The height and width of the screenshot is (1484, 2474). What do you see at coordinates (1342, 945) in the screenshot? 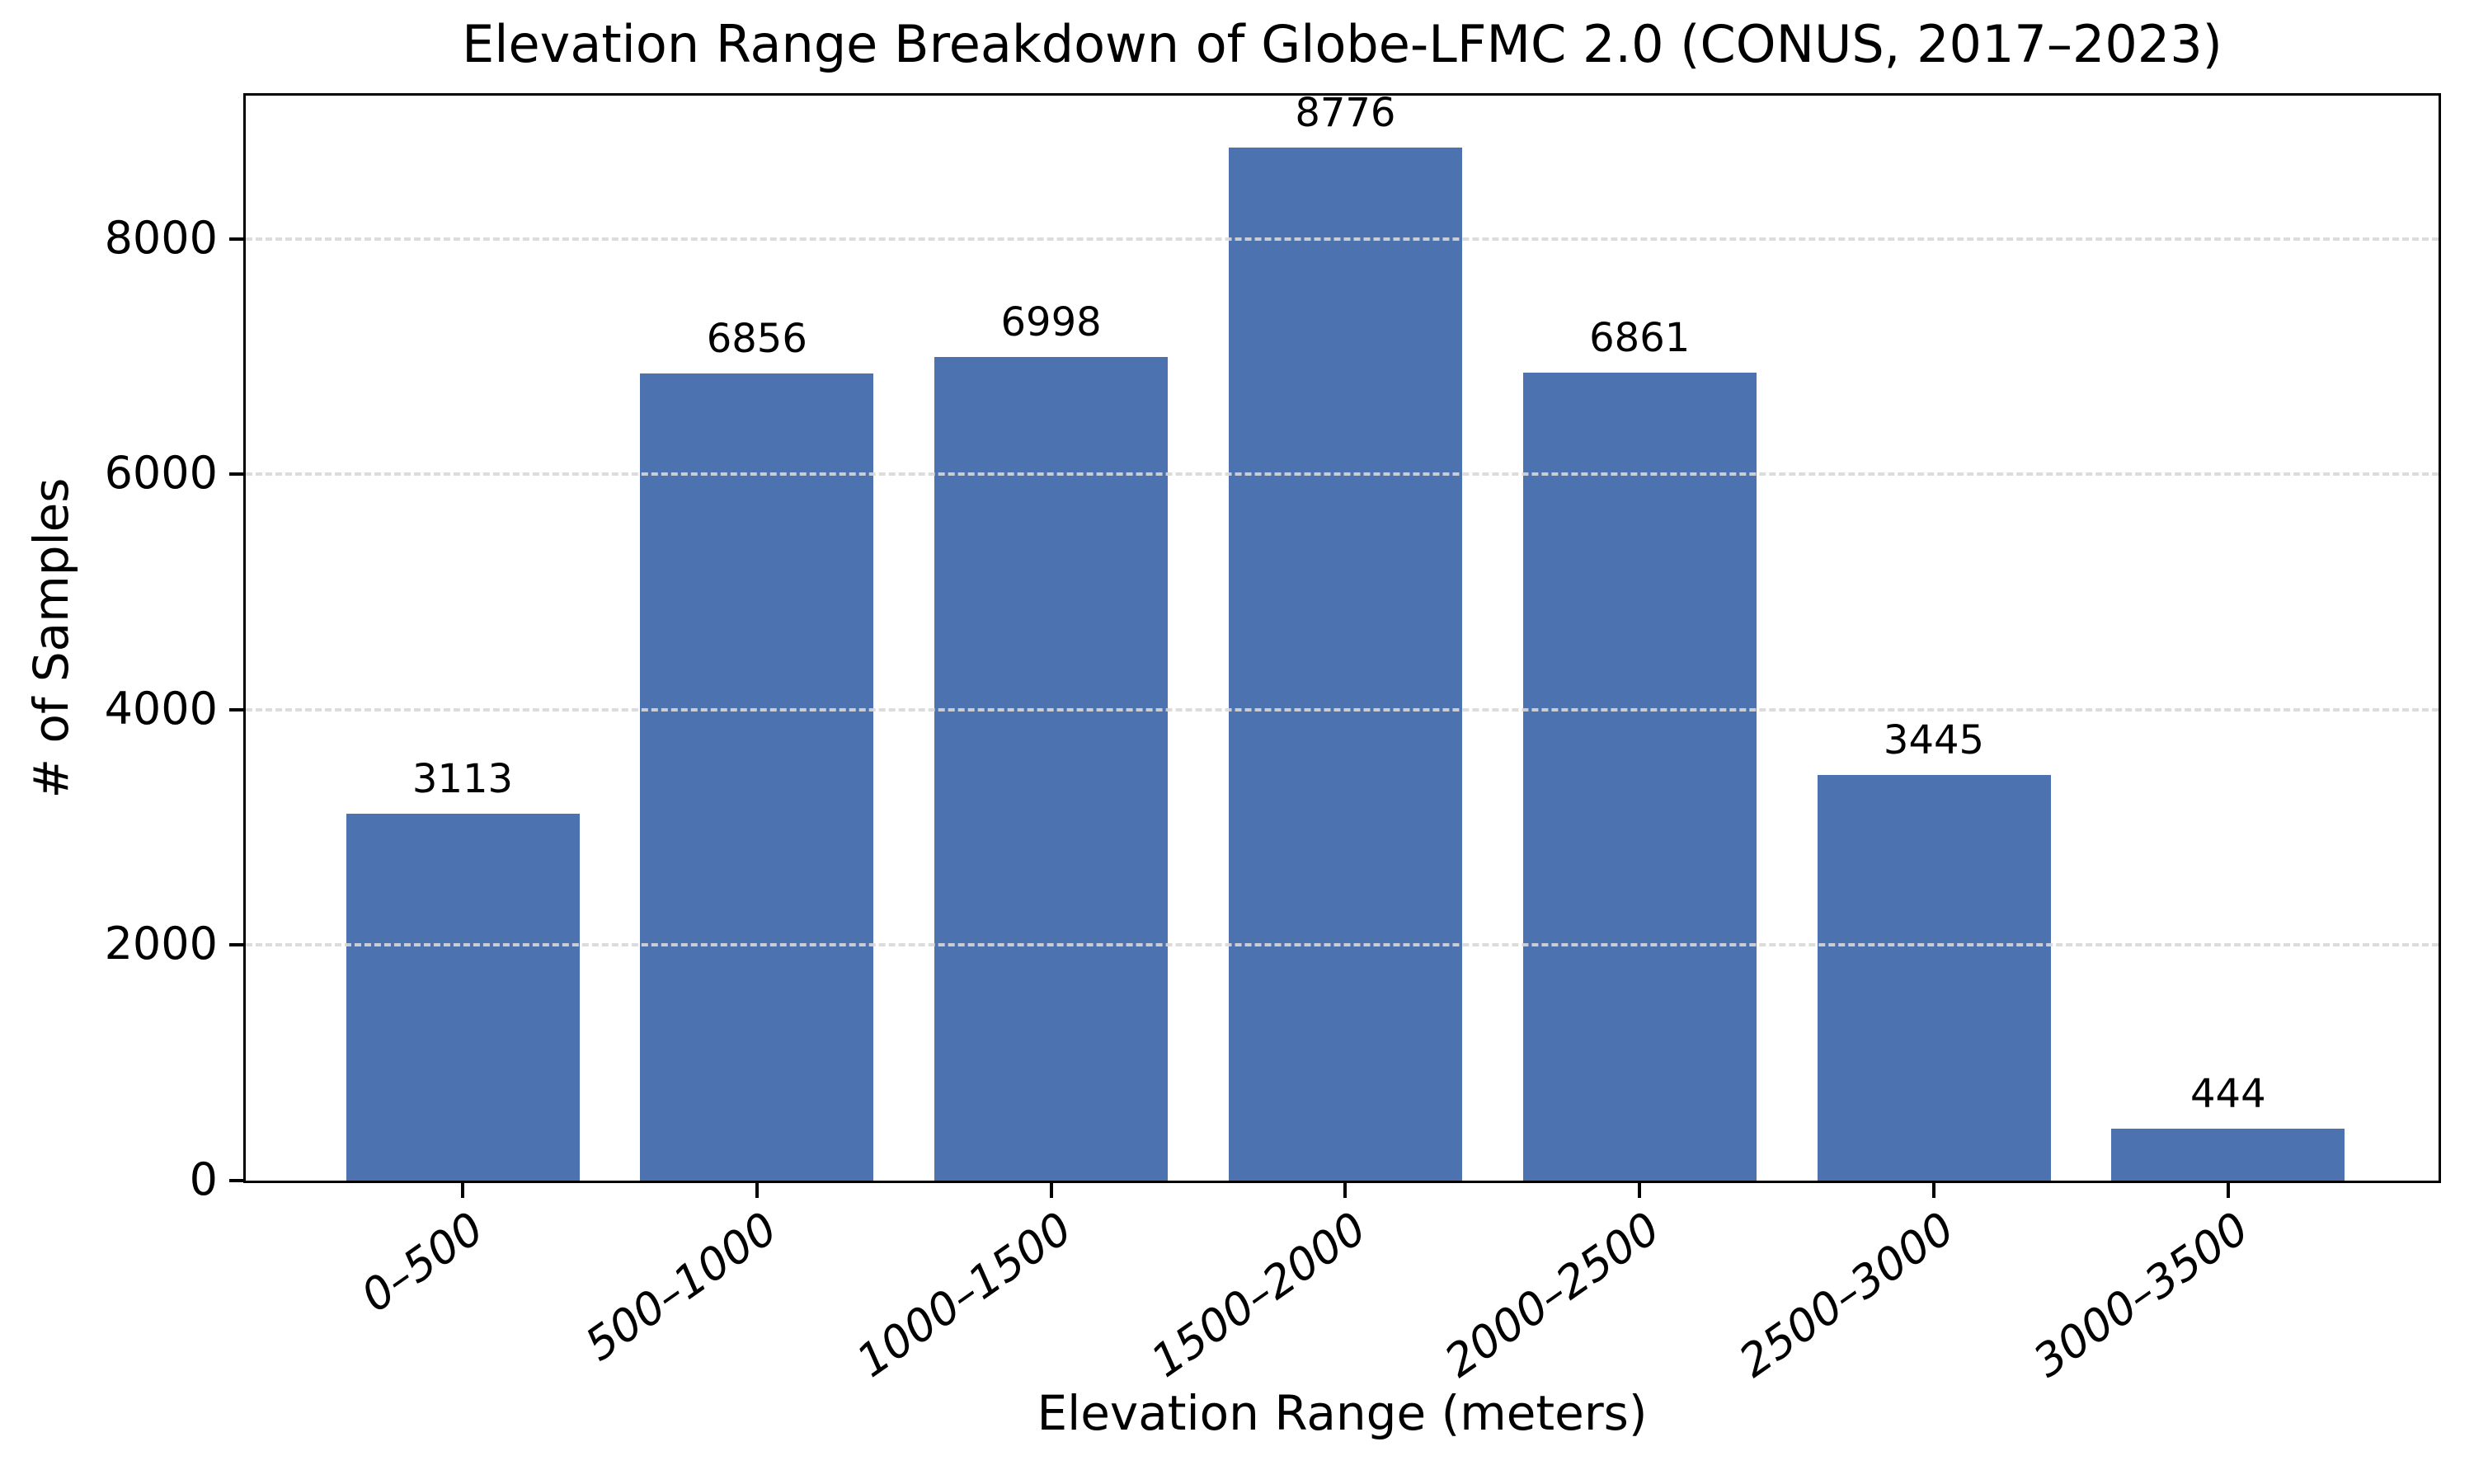
I see `gridline-y-2000` at bounding box center [1342, 945].